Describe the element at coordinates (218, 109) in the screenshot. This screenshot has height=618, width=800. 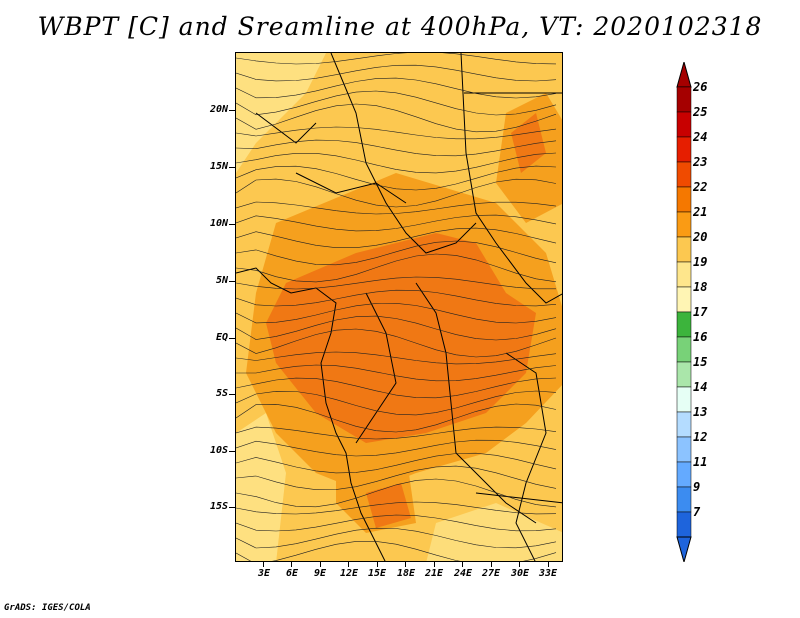
I see `lat-label-20n: 20N` at that location.